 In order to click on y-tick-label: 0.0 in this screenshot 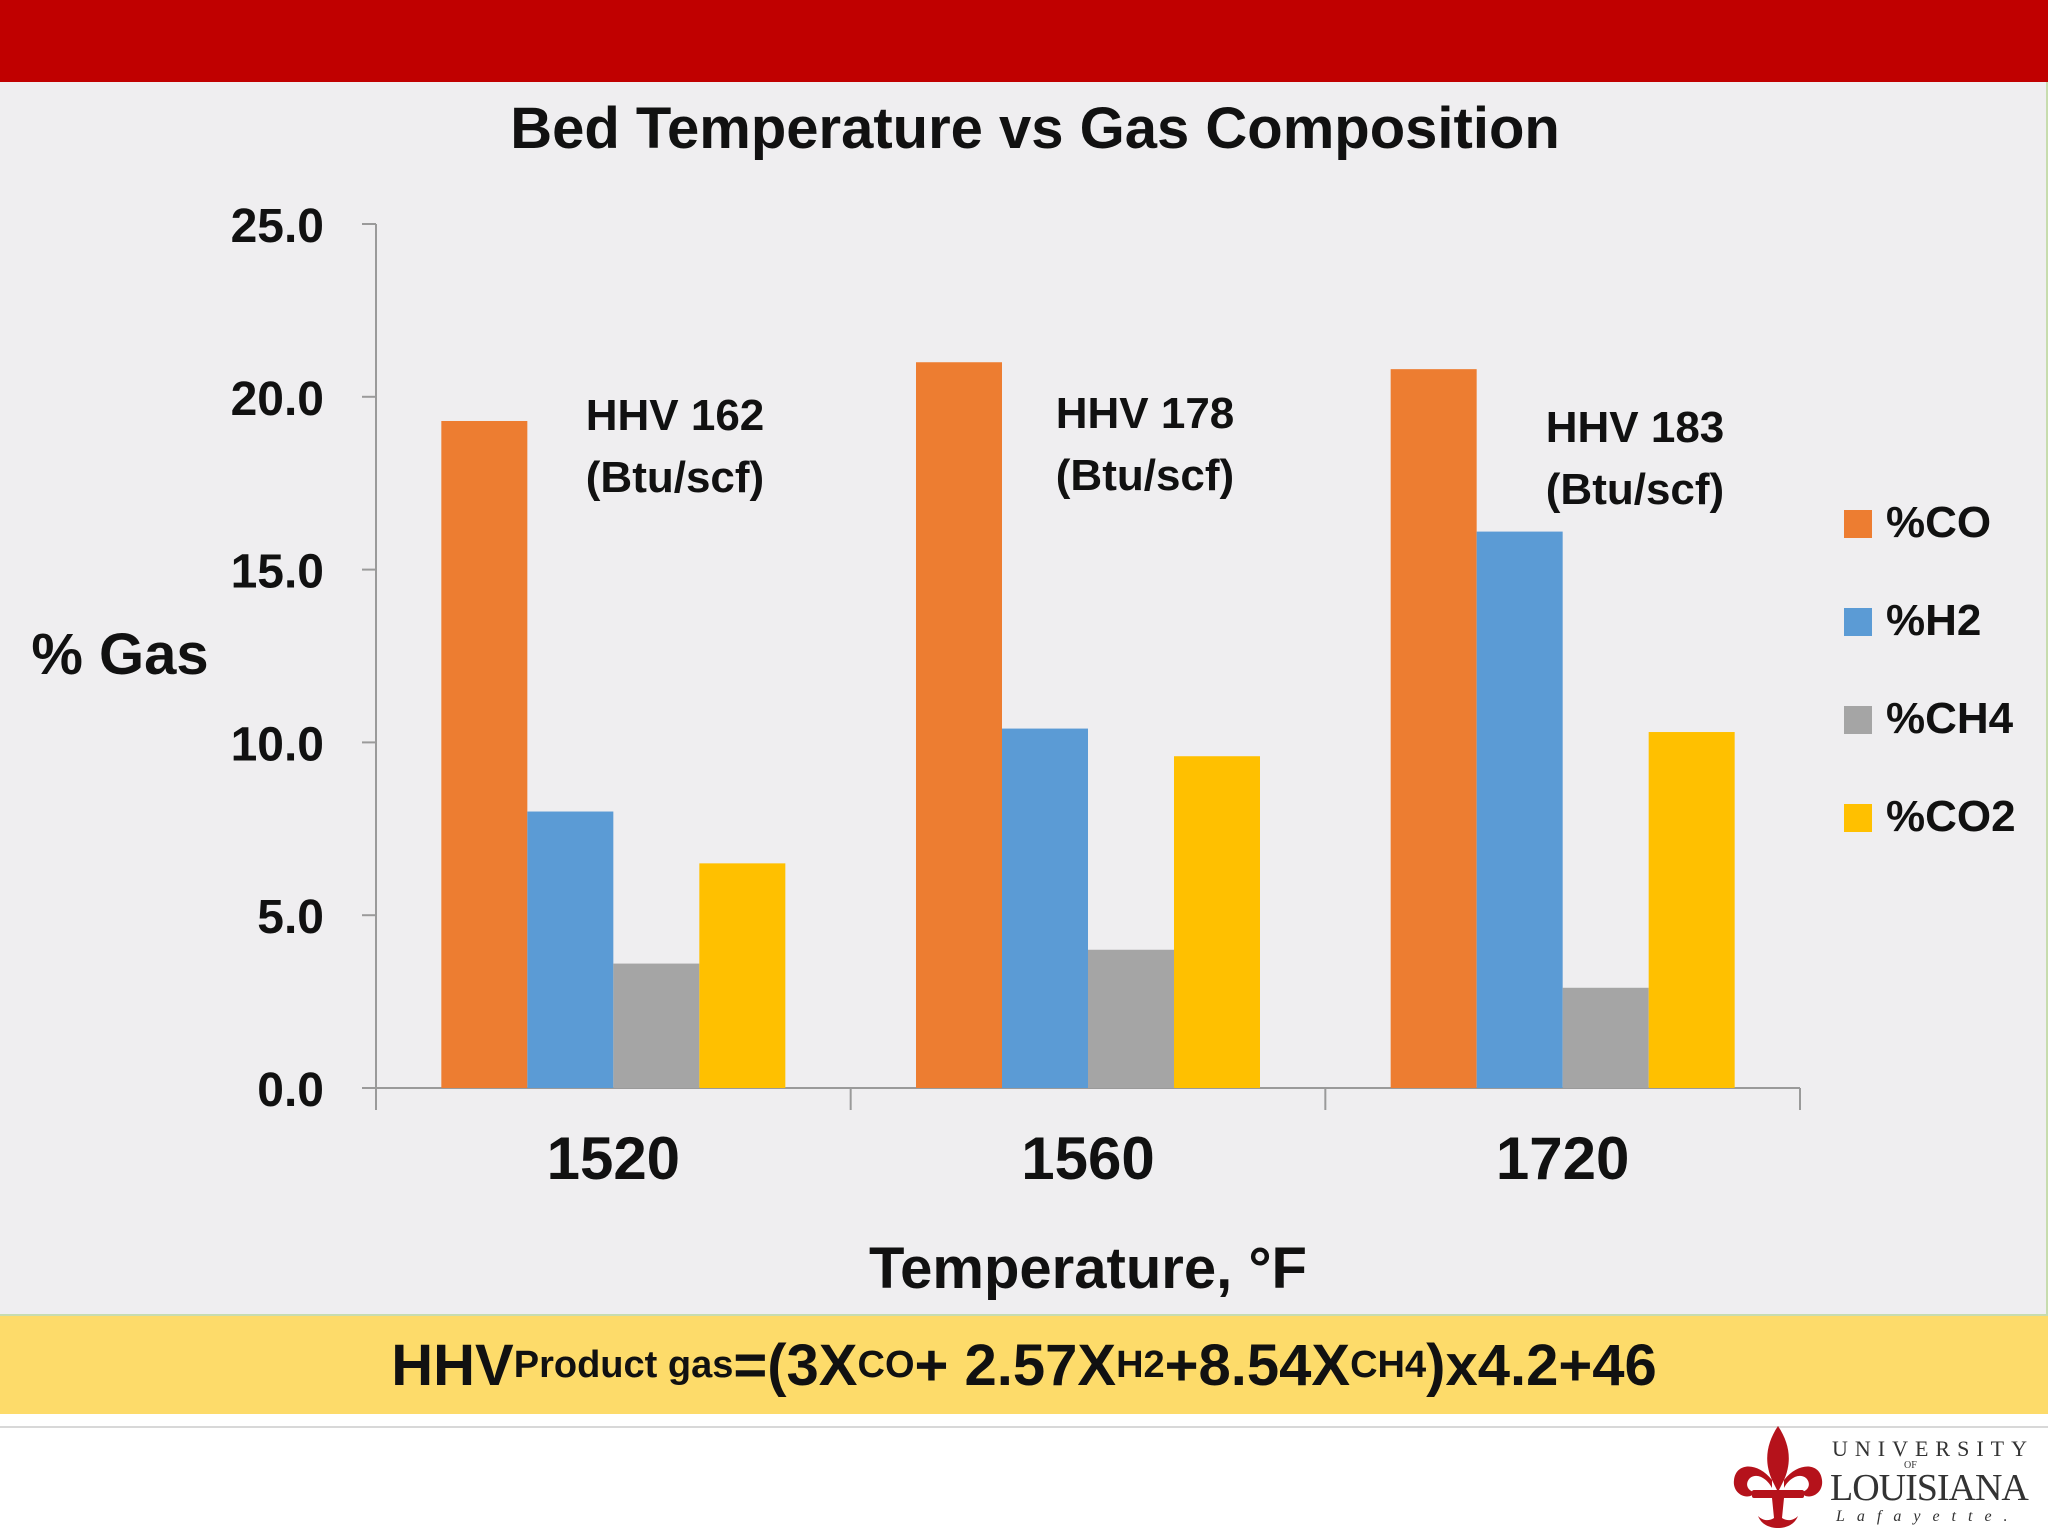, I will do `click(290, 1090)`.